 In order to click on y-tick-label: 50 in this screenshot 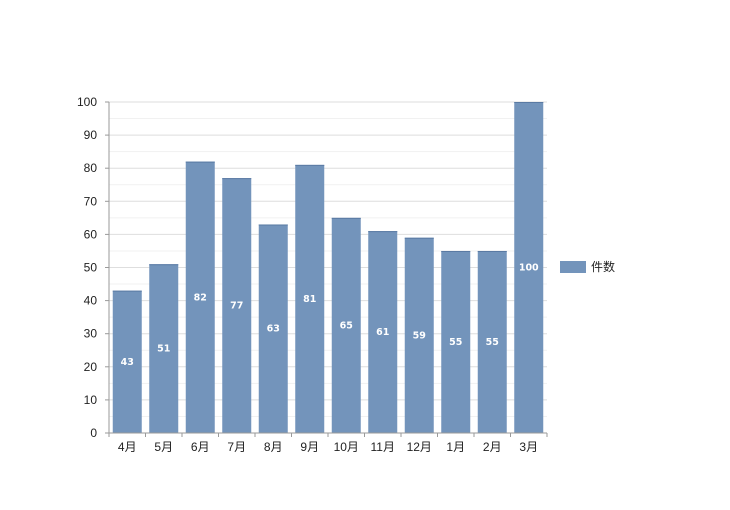, I will do `click(91, 268)`.